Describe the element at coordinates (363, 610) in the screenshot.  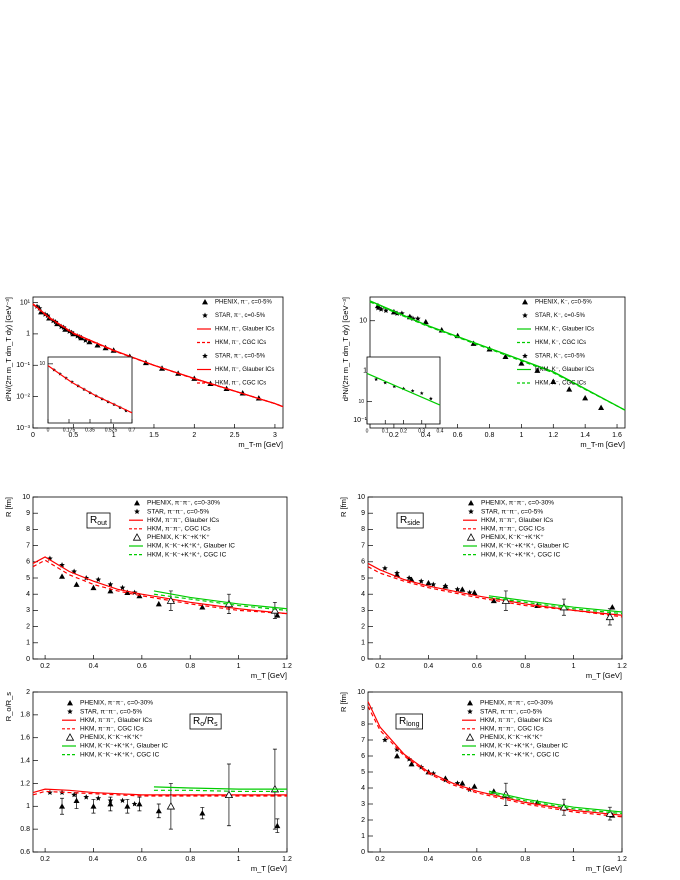
I see `y-tick-label: 3` at that location.